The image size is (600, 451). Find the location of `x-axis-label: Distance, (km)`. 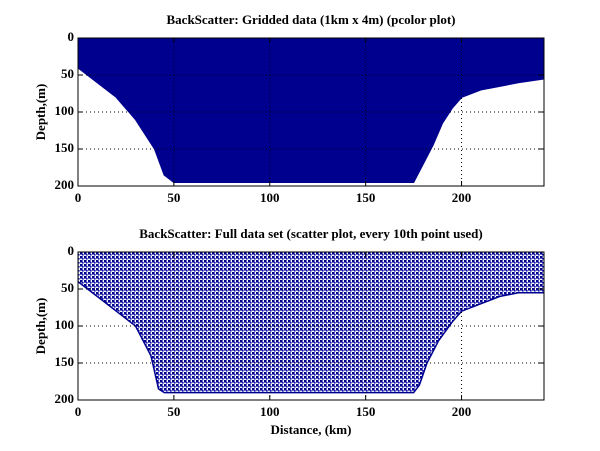

x-axis-label: Distance, (km) is located at coordinates (311, 429).